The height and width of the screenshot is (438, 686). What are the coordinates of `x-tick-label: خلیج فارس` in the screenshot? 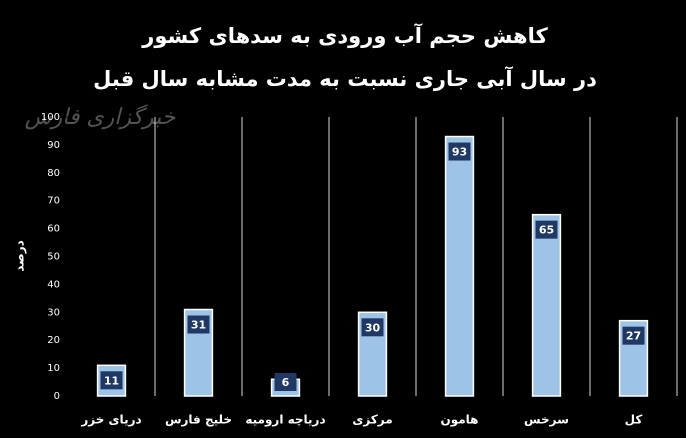 It's located at (198, 420).